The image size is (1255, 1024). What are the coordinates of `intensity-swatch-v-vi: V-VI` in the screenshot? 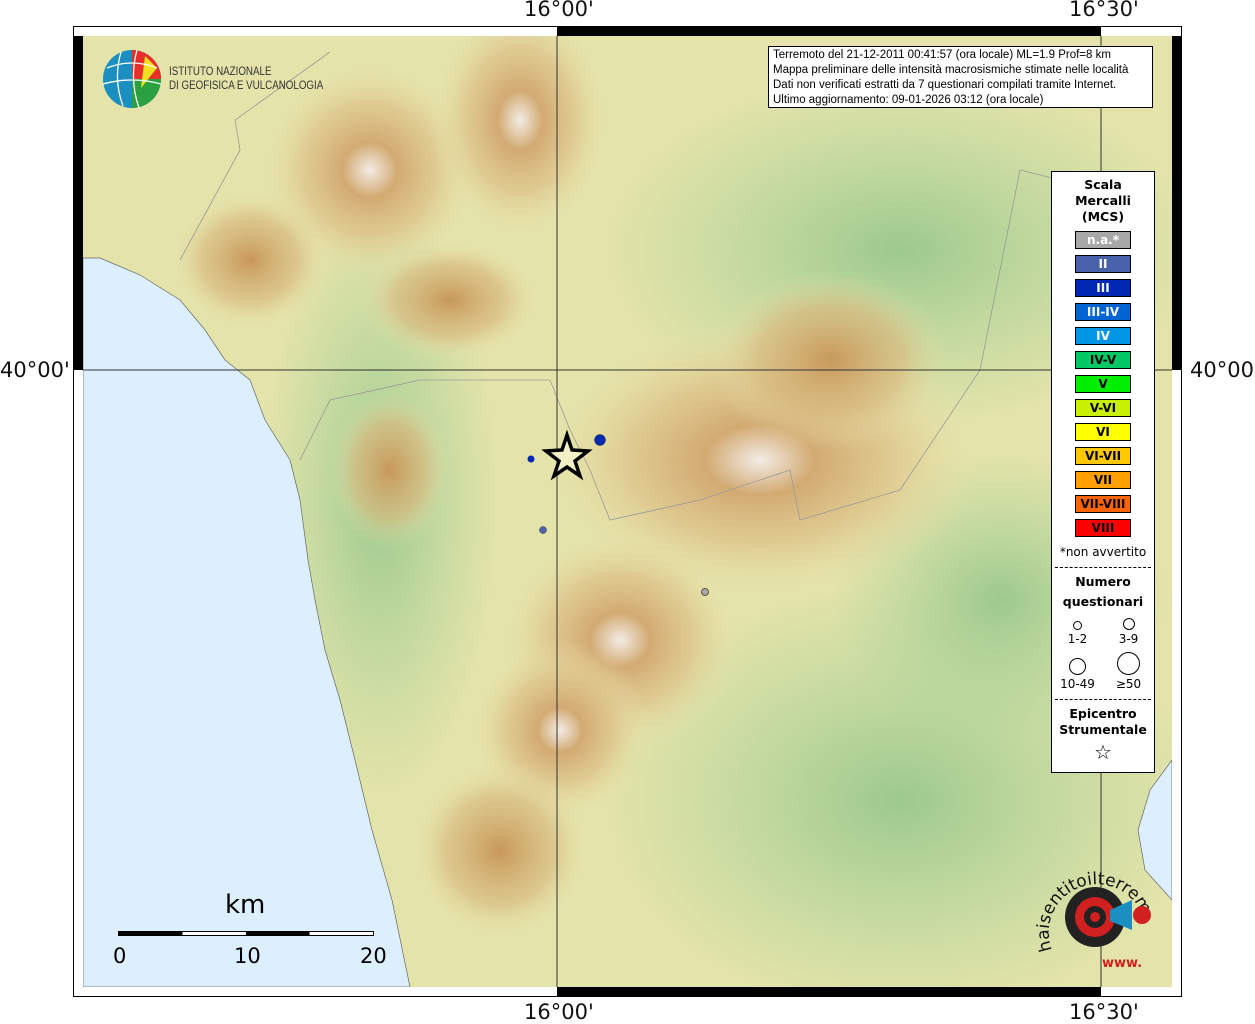 It's located at (1103, 408).